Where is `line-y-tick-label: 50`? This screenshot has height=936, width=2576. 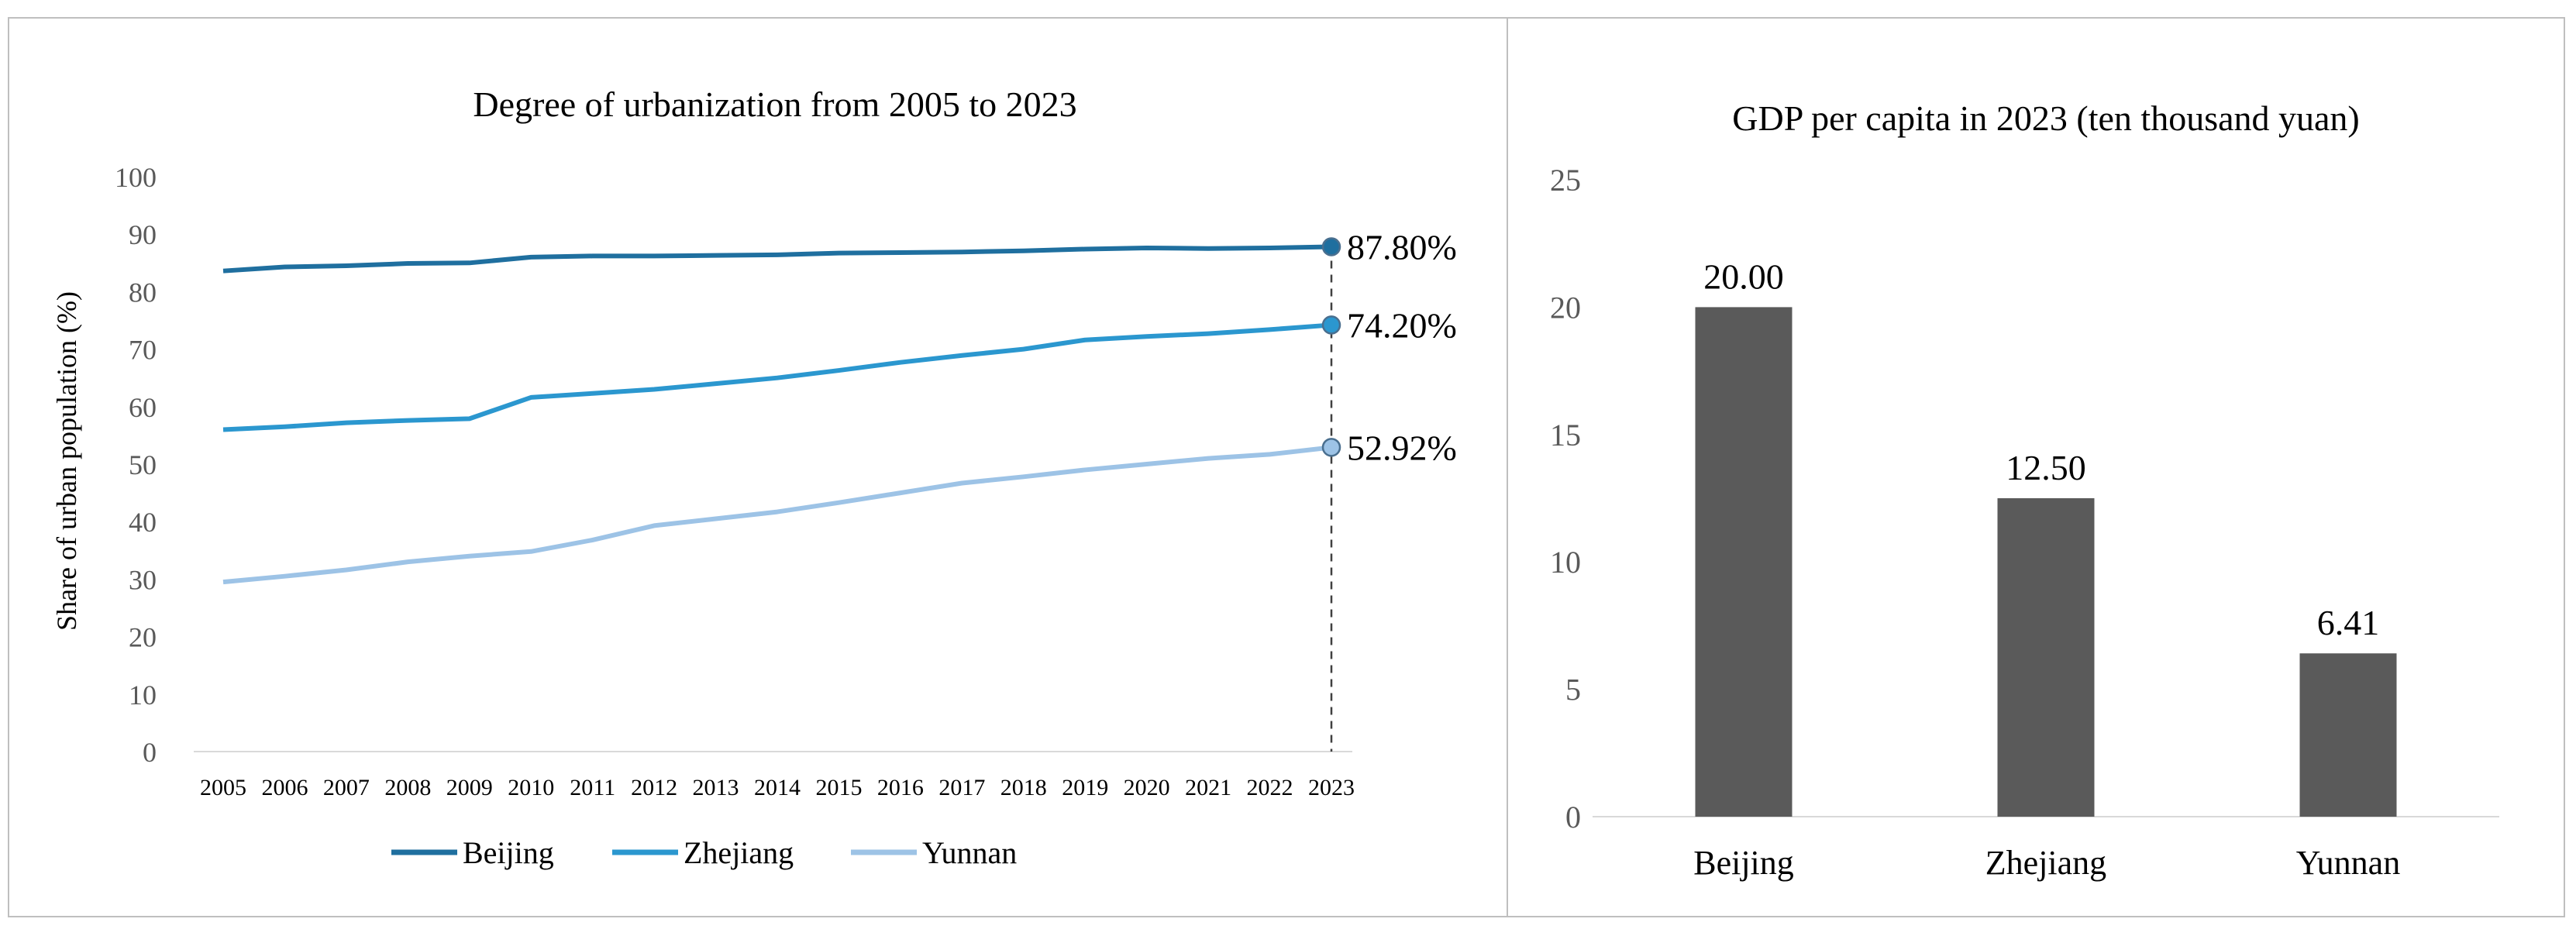 line-y-tick-label: 50 is located at coordinates (143, 464).